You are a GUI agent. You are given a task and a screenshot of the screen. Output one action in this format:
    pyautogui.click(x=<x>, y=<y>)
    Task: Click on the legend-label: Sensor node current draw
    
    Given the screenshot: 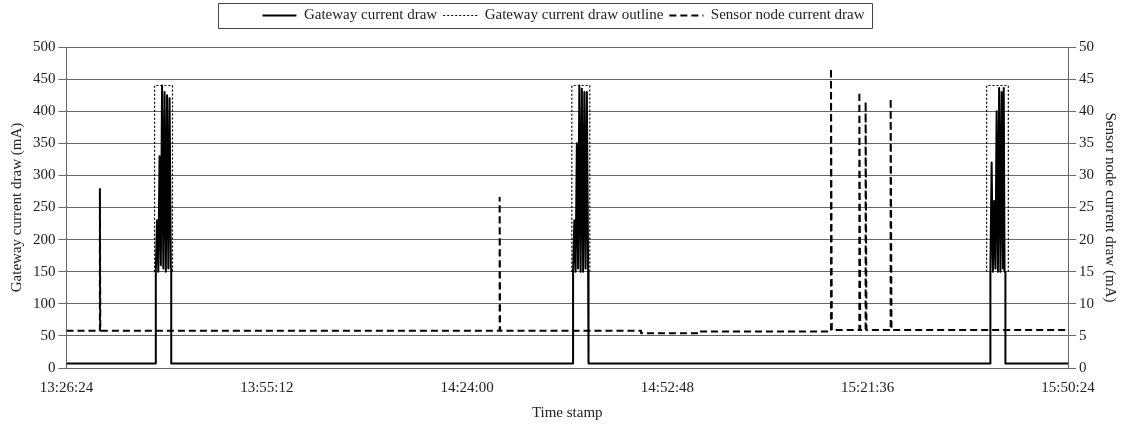 What is the action you would take?
    pyautogui.click(x=787, y=14)
    